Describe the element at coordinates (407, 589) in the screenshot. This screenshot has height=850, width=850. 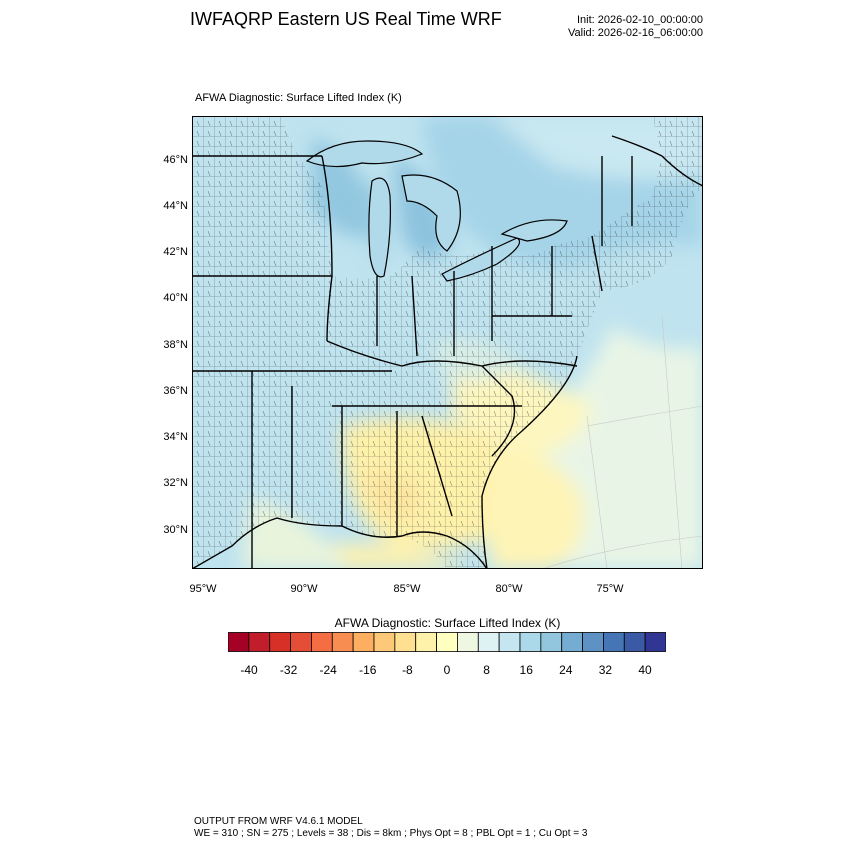
I see `lon-label-85w: 85°W` at that location.